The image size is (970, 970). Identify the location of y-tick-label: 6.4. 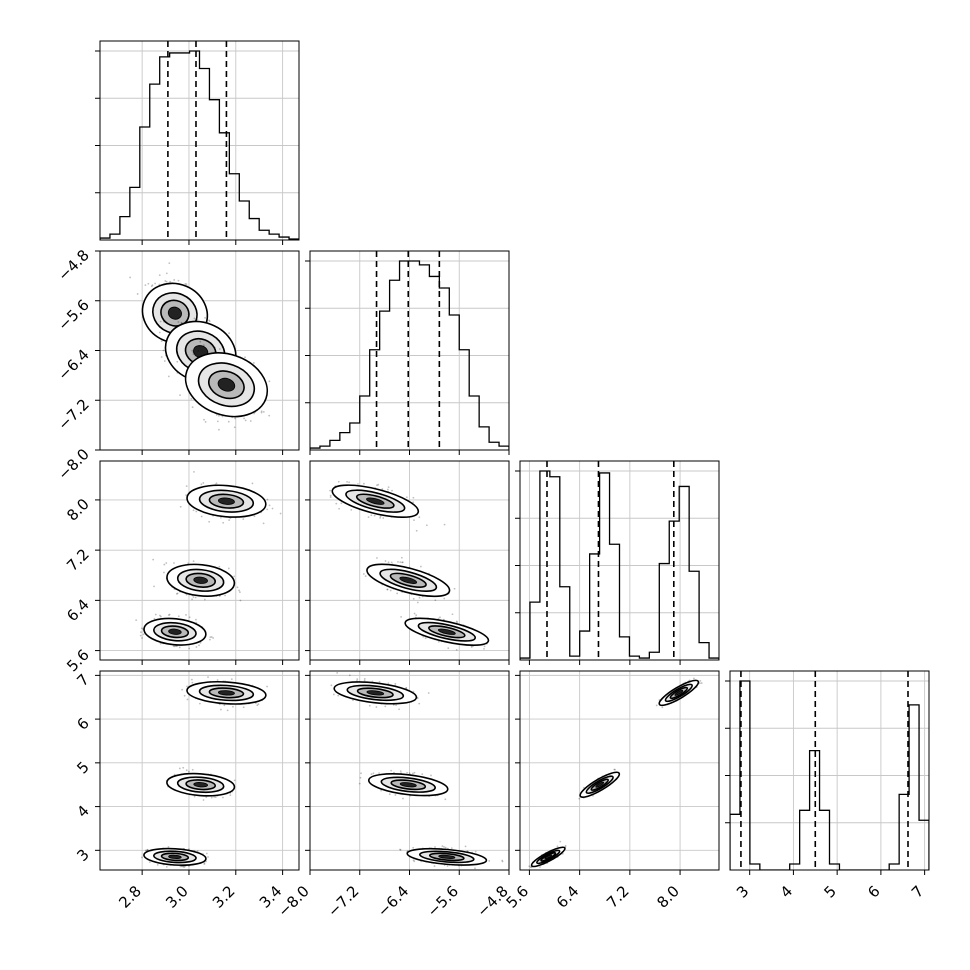
(78, 610).